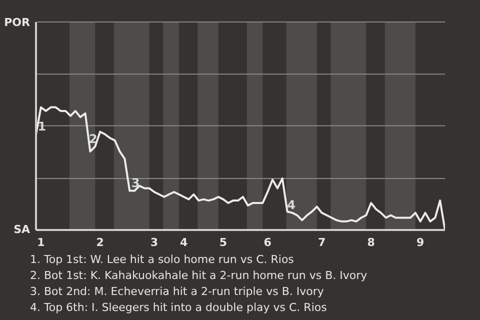 The height and width of the screenshot is (320, 480). What do you see at coordinates (371, 242) in the screenshot?
I see `x-tick-label: 8` at bounding box center [371, 242].